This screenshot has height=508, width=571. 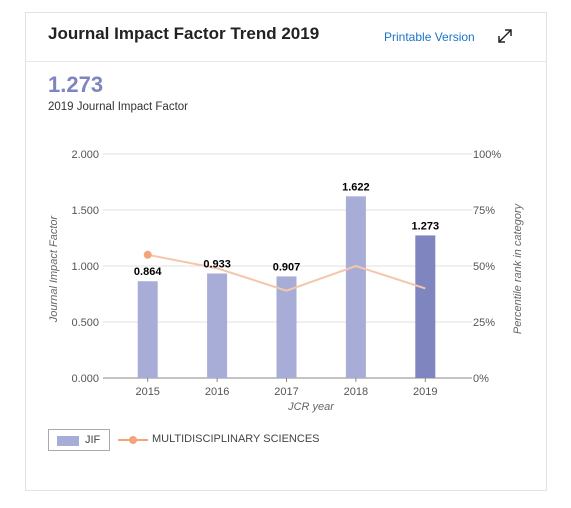 What do you see at coordinates (133, 440) in the screenshot?
I see `legend-swatch-line` at bounding box center [133, 440].